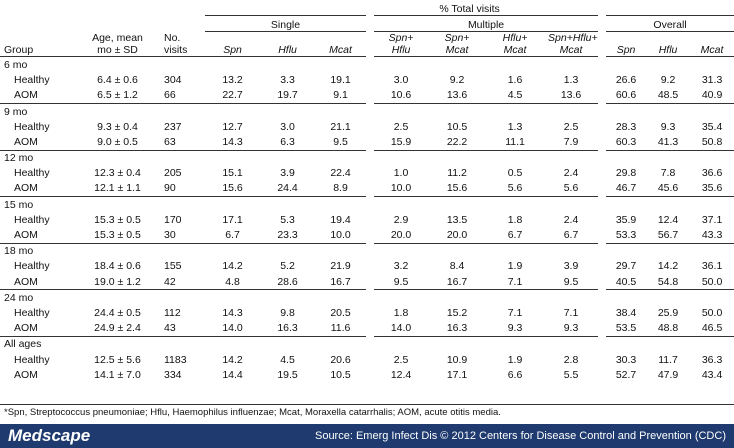 Image resolution: width=734 pixels, height=448 pixels. I want to click on cell: 7.9, so click(571, 141).